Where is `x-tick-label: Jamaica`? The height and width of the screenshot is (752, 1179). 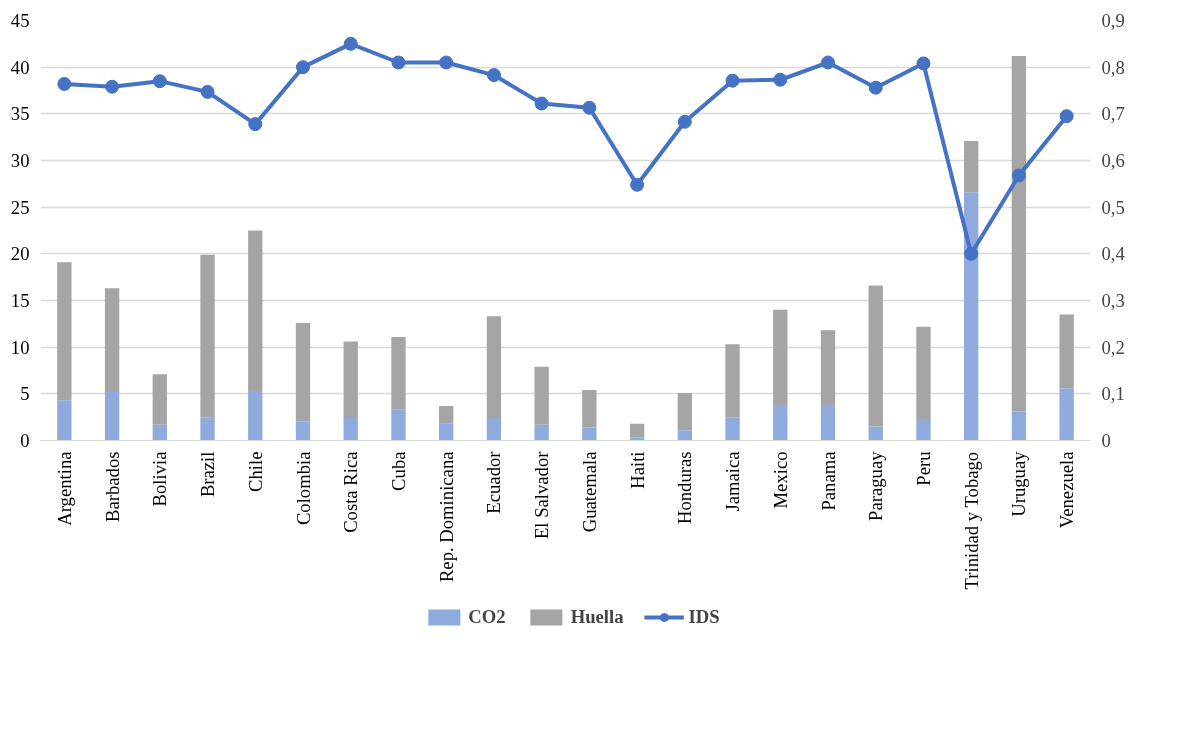
x-tick-label: Jamaica is located at coordinates (733, 481).